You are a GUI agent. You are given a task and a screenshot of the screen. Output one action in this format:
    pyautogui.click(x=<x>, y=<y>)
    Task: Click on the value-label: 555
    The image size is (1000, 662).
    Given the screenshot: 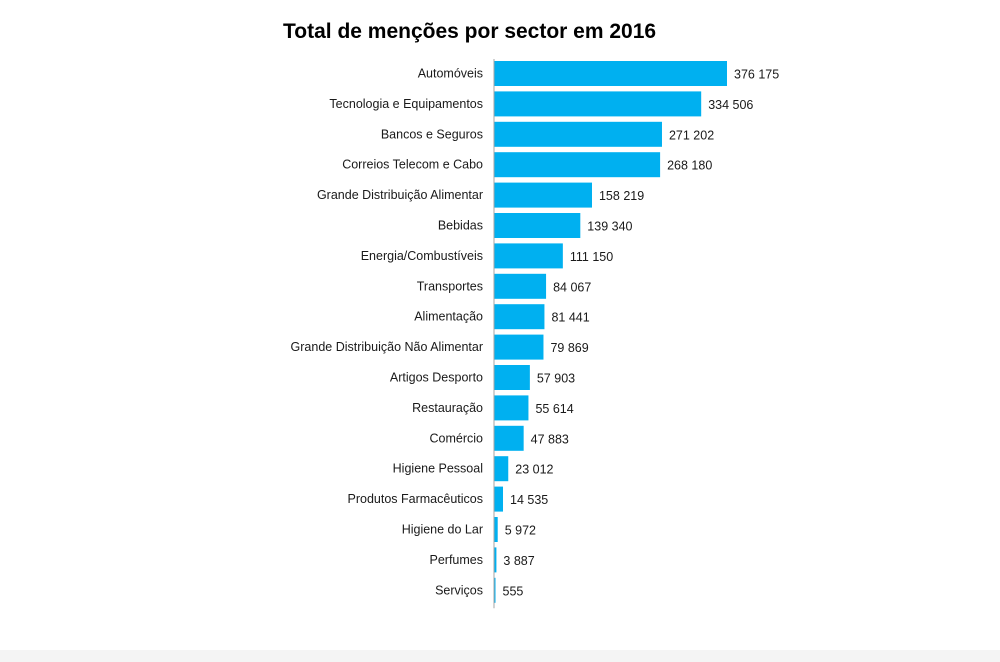 What is the action you would take?
    pyautogui.click(x=513, y=591)
    